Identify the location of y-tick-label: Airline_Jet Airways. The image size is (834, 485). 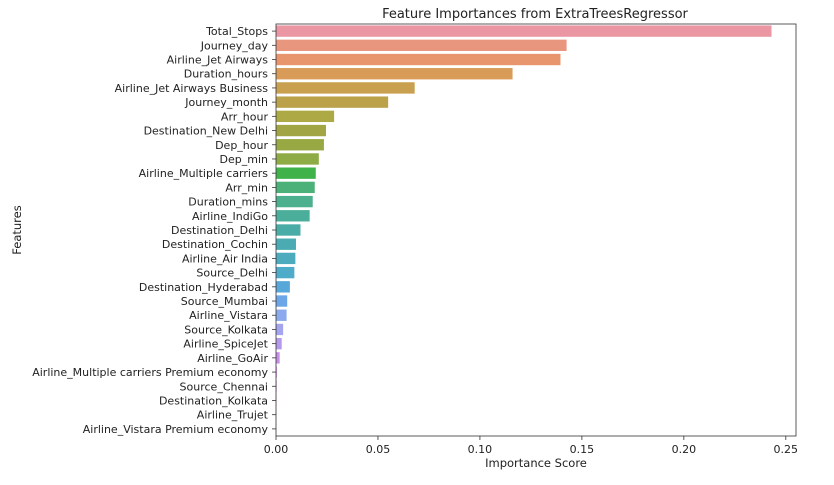
(218, 60).